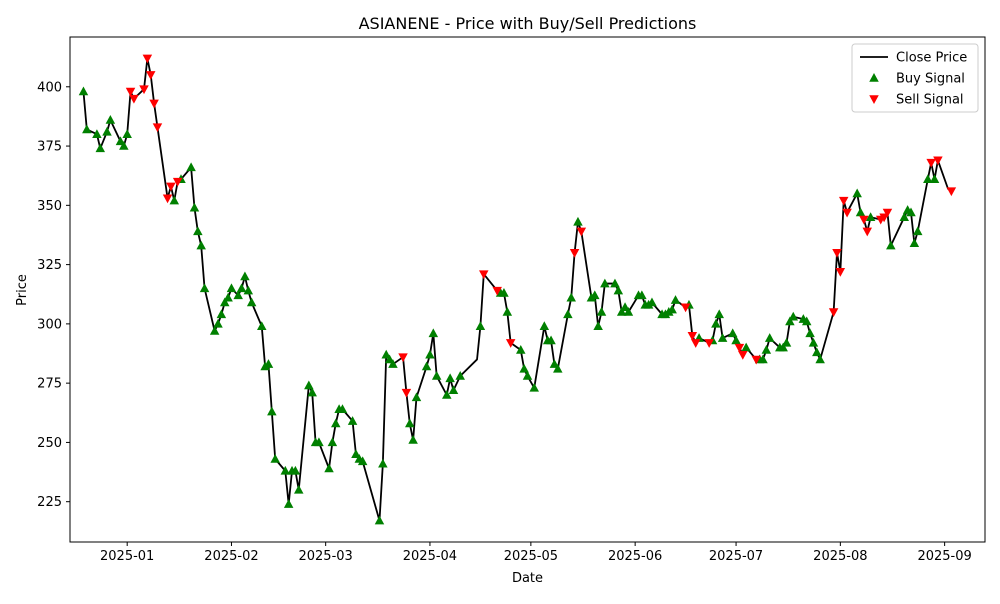  I want to click on legend-box, so click(915, 78).